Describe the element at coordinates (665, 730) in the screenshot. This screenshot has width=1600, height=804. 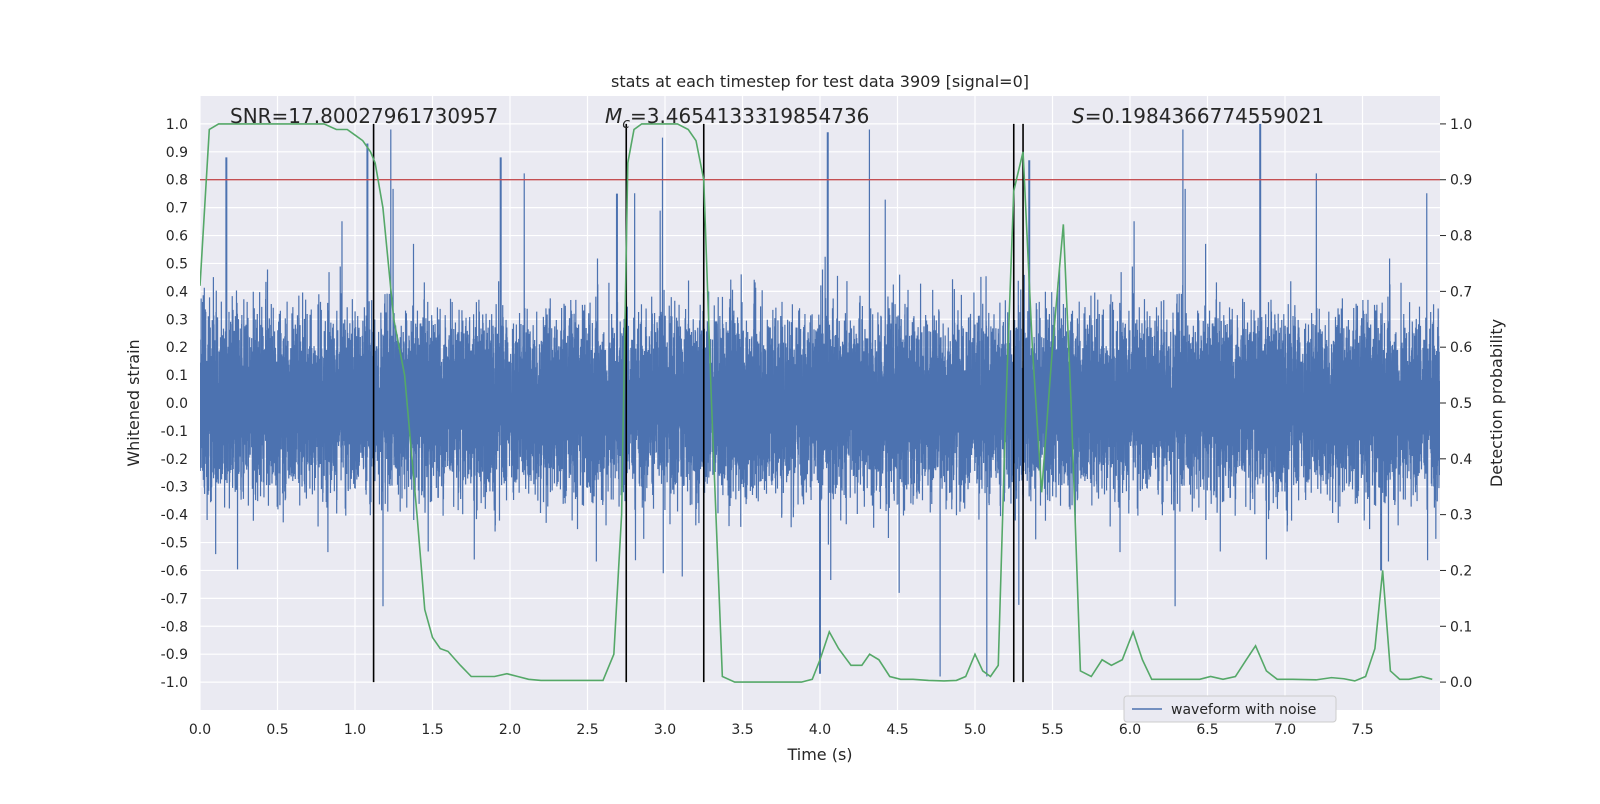
I see `x-tick-label: 3.0` at that location.